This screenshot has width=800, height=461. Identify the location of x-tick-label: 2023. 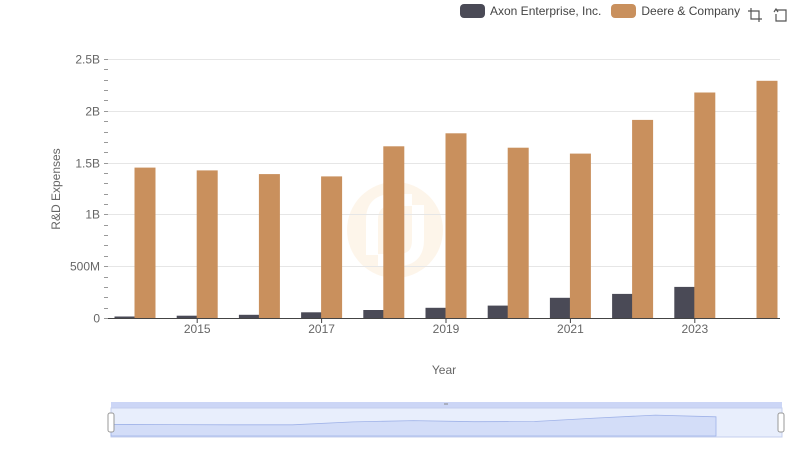
(694, 329).